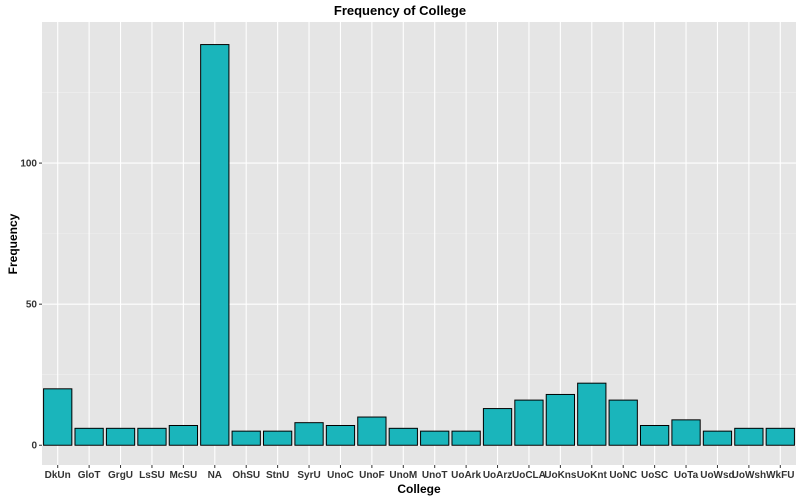 This screenshot has height=500, width=800. I want to click on bar-unof, so click(372, 431).